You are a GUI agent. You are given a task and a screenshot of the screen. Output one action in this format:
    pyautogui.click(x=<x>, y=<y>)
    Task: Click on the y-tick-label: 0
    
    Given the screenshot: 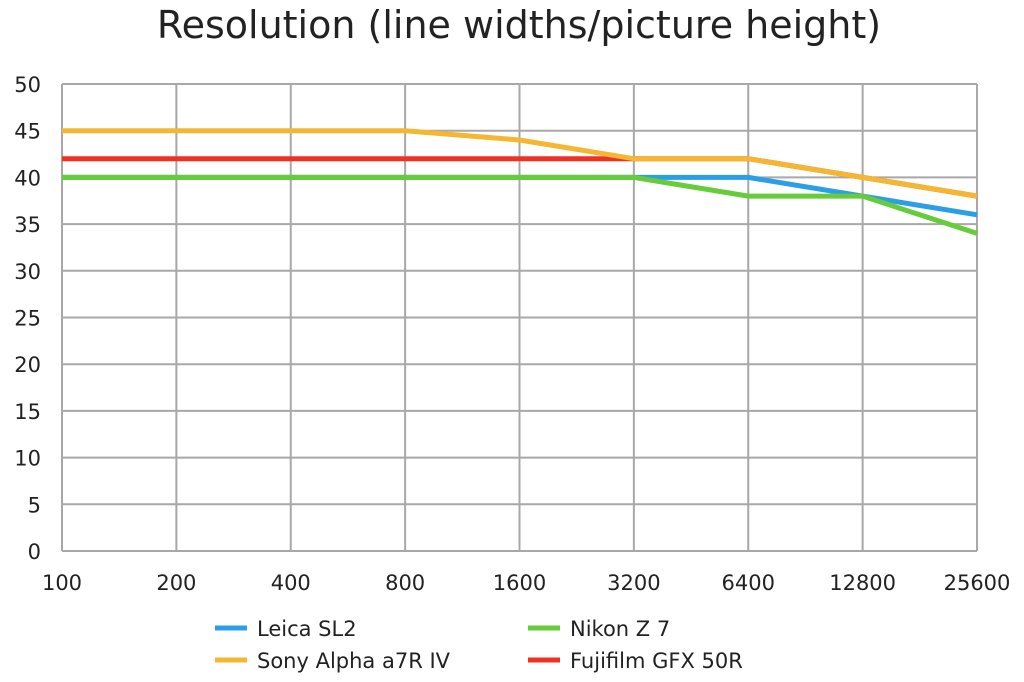 What is the action you would take?
    pyautogui.click(x=34, y=552)
    